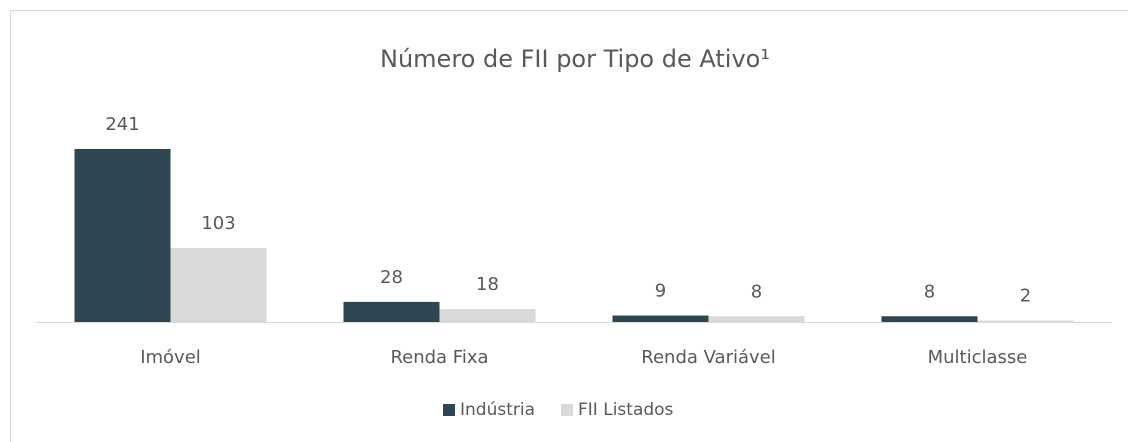  What do you see at coordinates (708, 357) in the screenshot?
I see `x-tick-label: Renda Variável` at bounding box center [708, 357].